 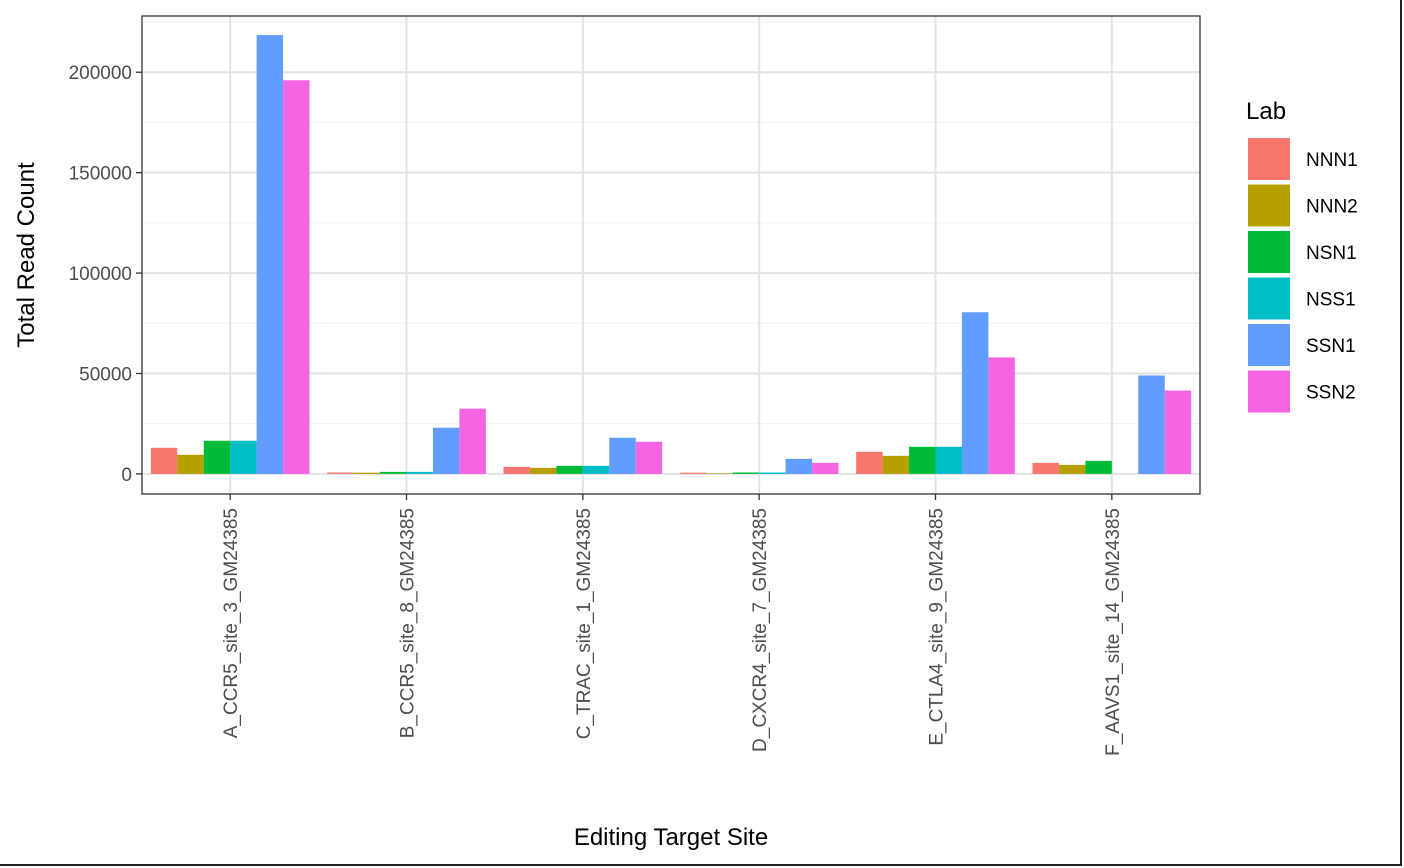 I want to click on legend: Lab NNN1 NNN2 NSN1 NSS1 SSN1 SSN2, so click(x=1302, y=255).